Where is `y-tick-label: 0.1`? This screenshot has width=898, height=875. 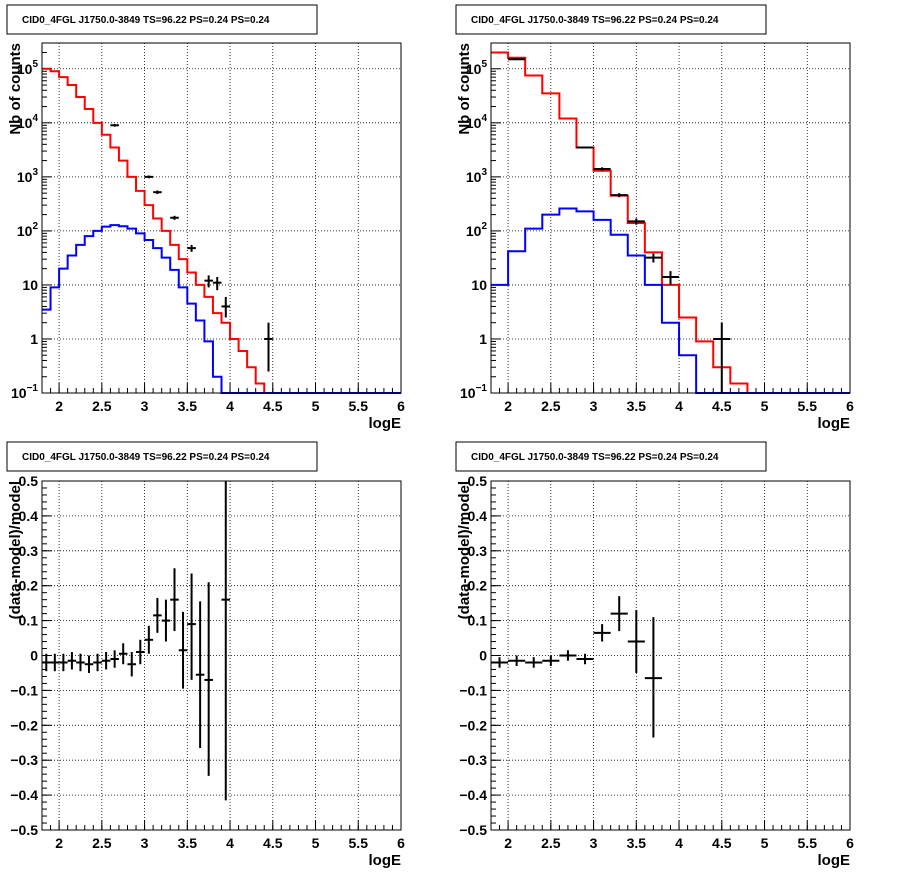
y-tick-label: 0.1 is located at coordinates (478, 621).